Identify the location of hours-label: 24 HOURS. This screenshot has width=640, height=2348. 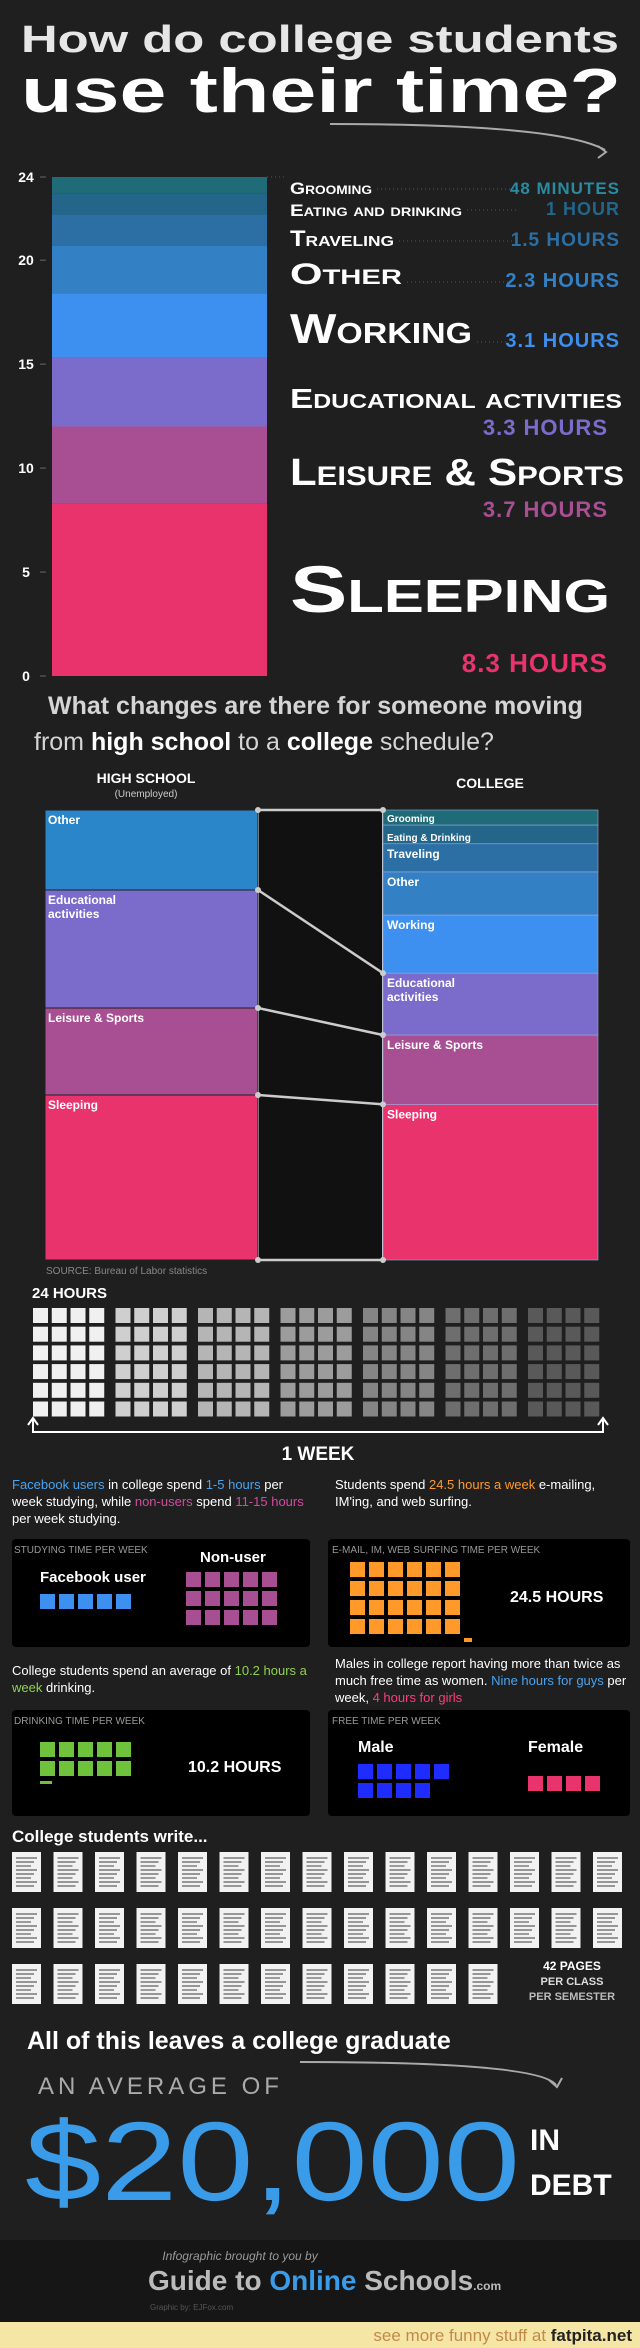
(69, 1293).